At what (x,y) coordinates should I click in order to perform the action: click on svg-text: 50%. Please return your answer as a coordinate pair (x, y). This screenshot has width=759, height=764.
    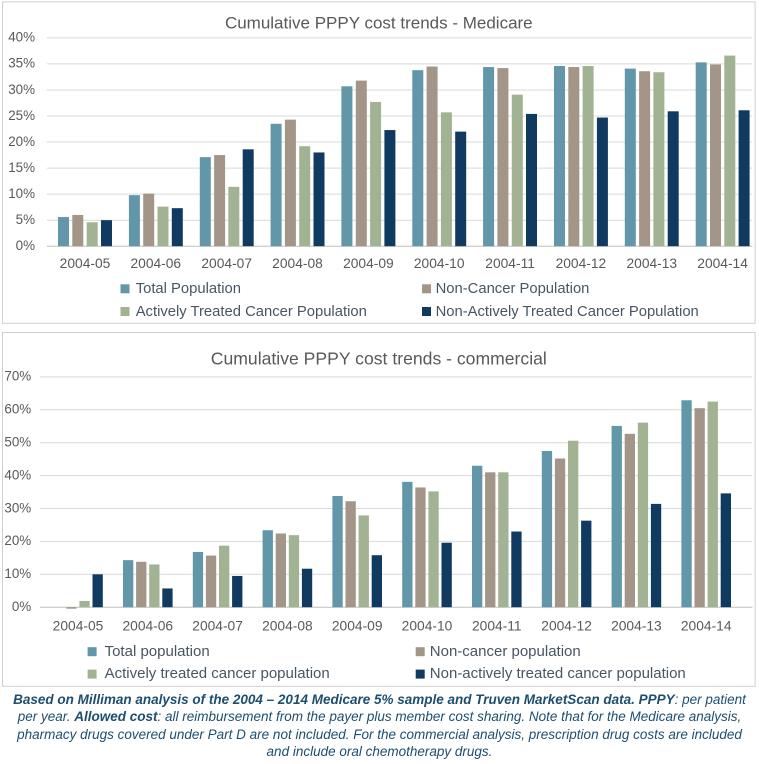
    Looking at the image, I should click on (17, 442).